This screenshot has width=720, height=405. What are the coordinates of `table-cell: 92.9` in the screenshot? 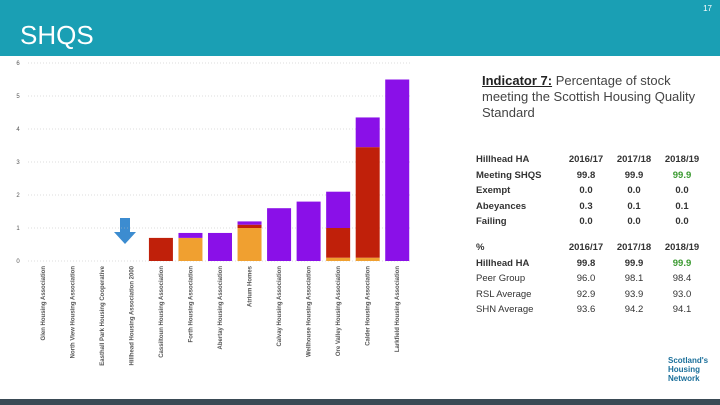 It's located at (586, 294).